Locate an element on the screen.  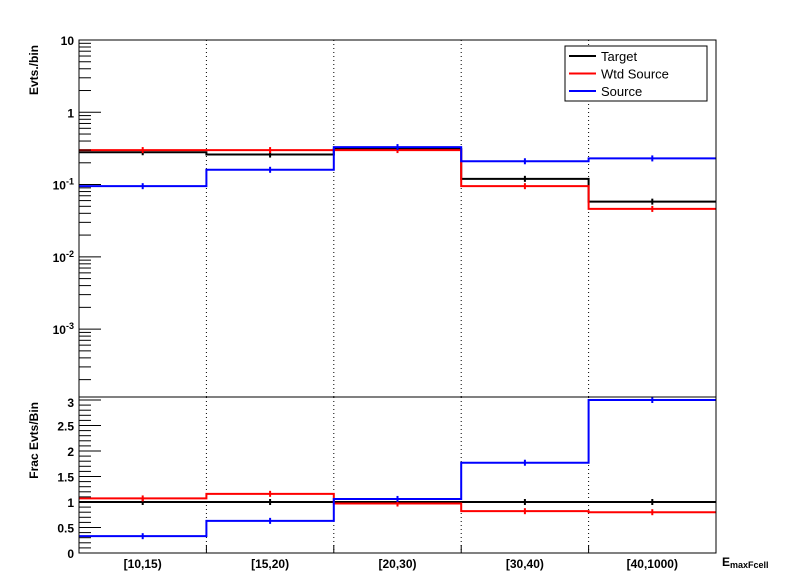
y-tick-label: 10⁻³ is located at coordinates (63, 329).